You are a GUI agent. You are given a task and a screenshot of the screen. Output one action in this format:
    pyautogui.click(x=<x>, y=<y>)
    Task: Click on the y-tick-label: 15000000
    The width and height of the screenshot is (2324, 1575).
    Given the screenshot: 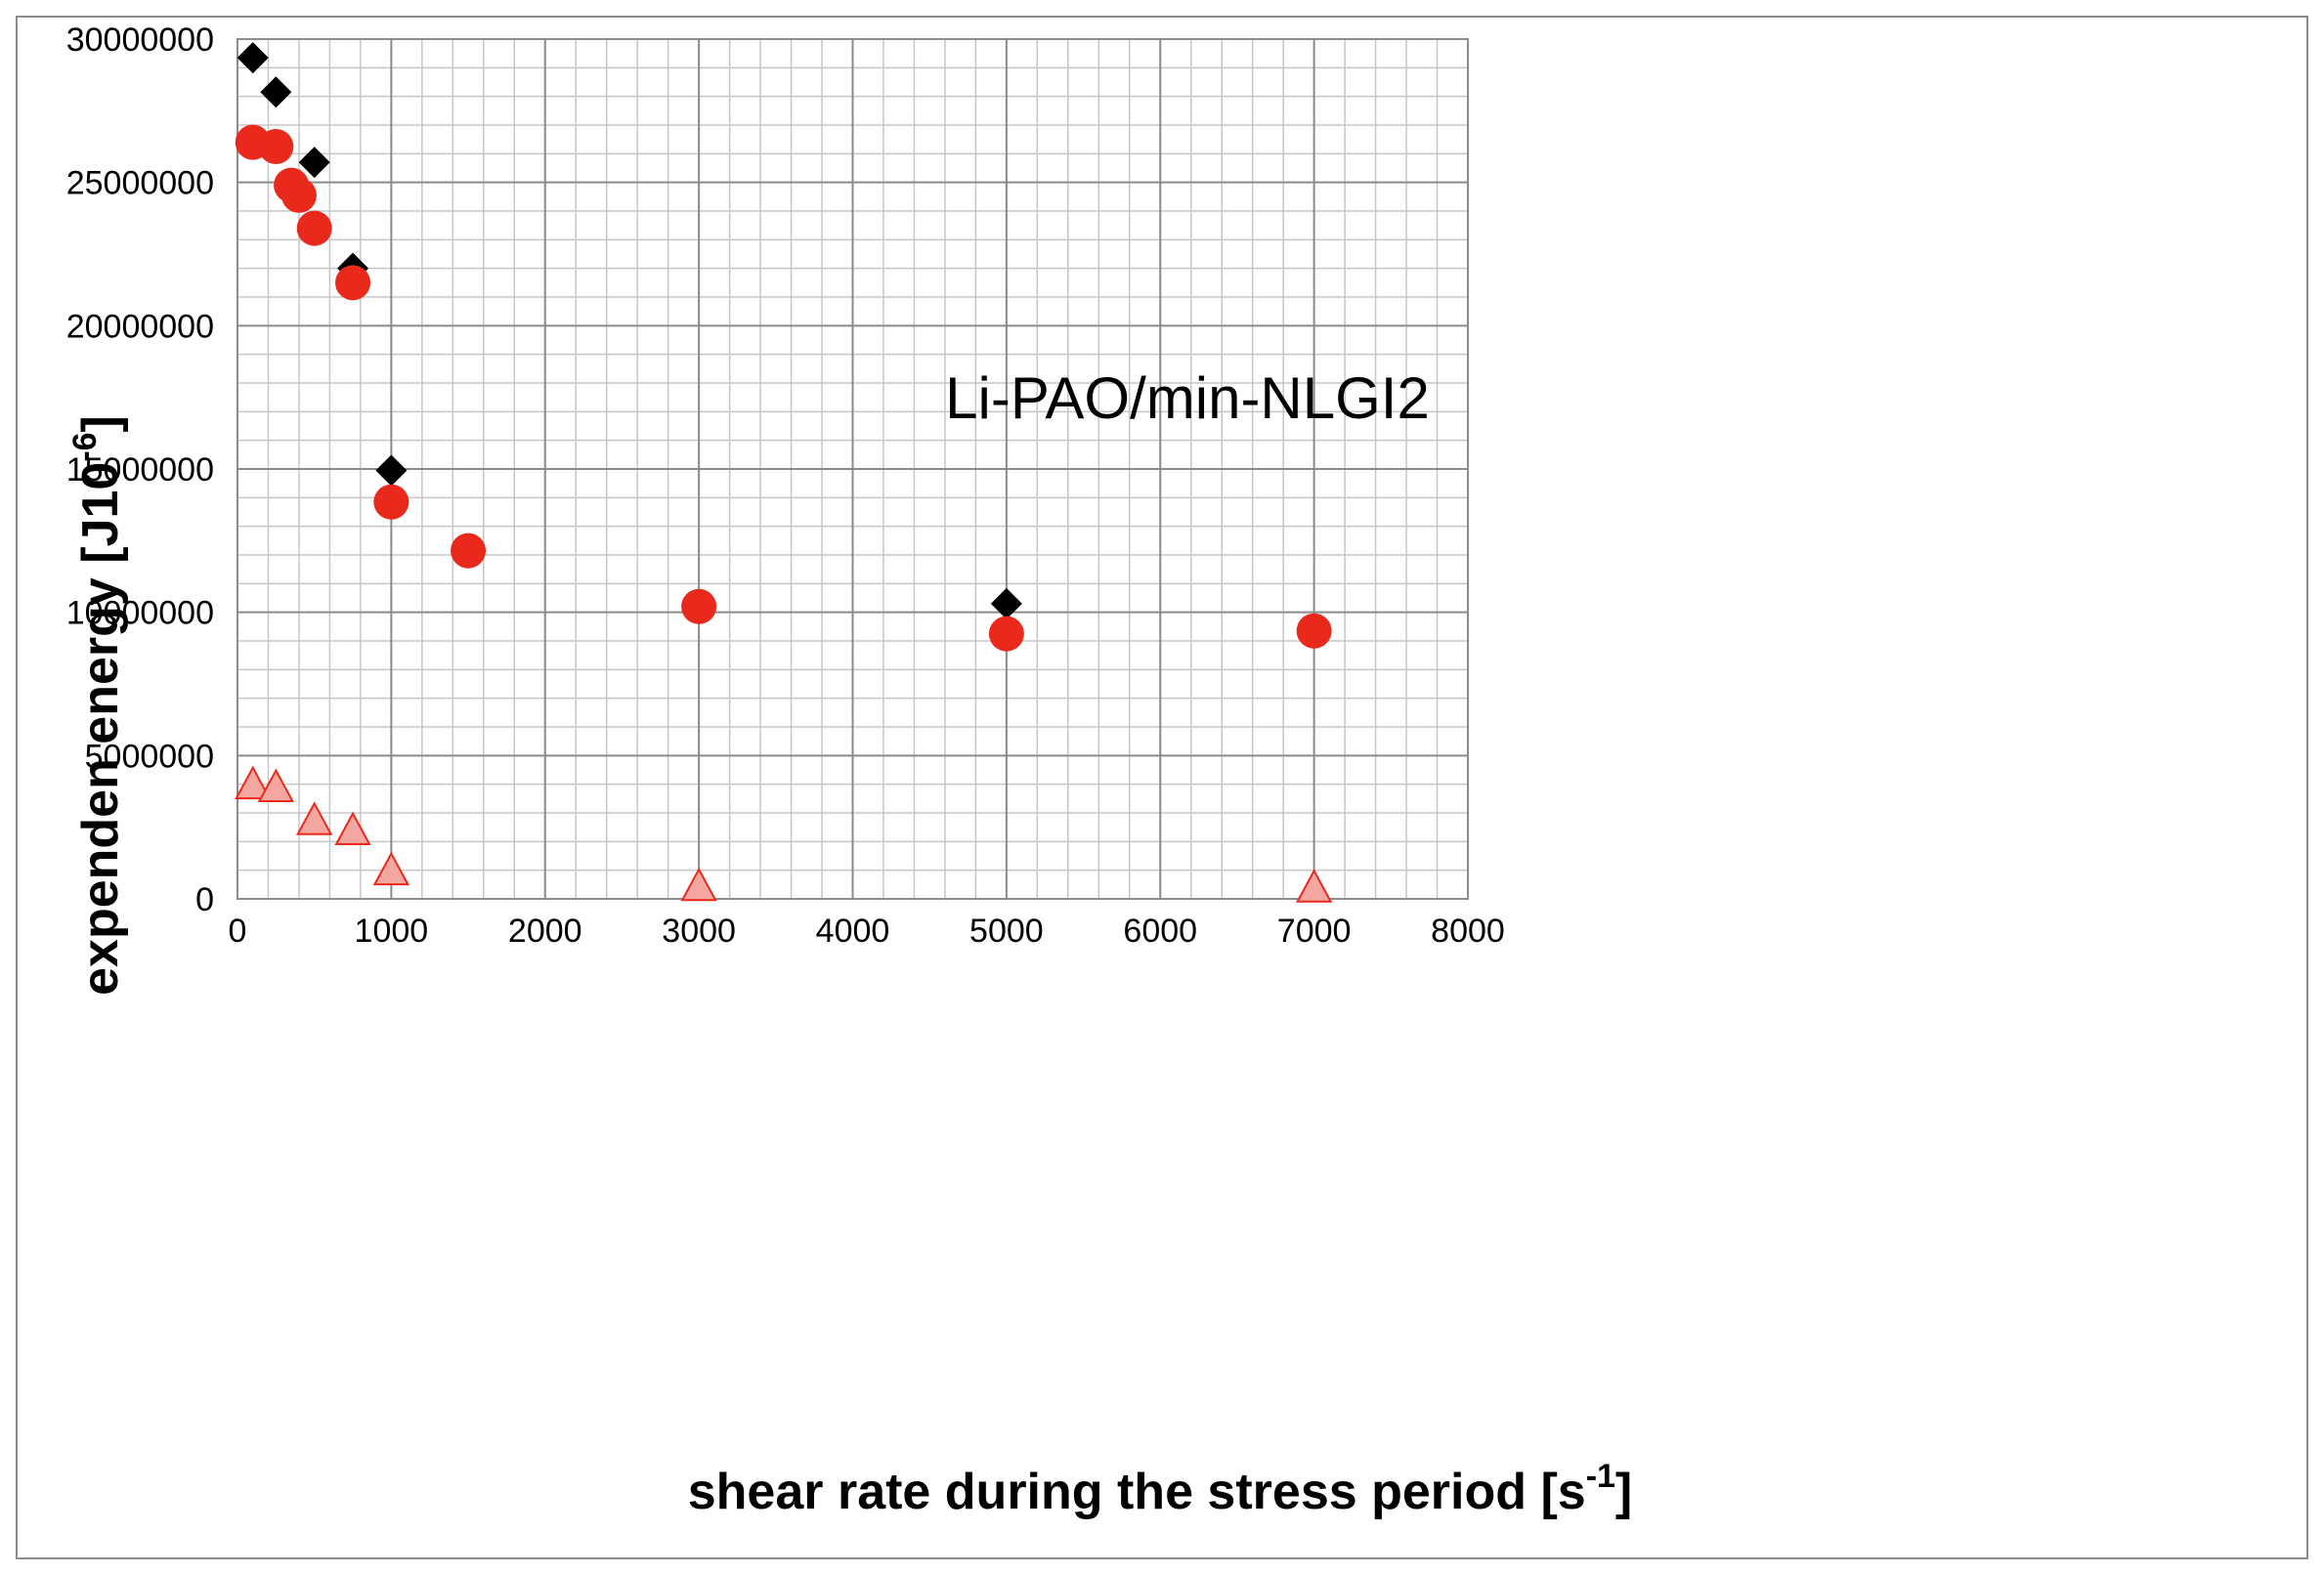 What is the action you would take?
    pyautogui.click(x=140, y=470)
    